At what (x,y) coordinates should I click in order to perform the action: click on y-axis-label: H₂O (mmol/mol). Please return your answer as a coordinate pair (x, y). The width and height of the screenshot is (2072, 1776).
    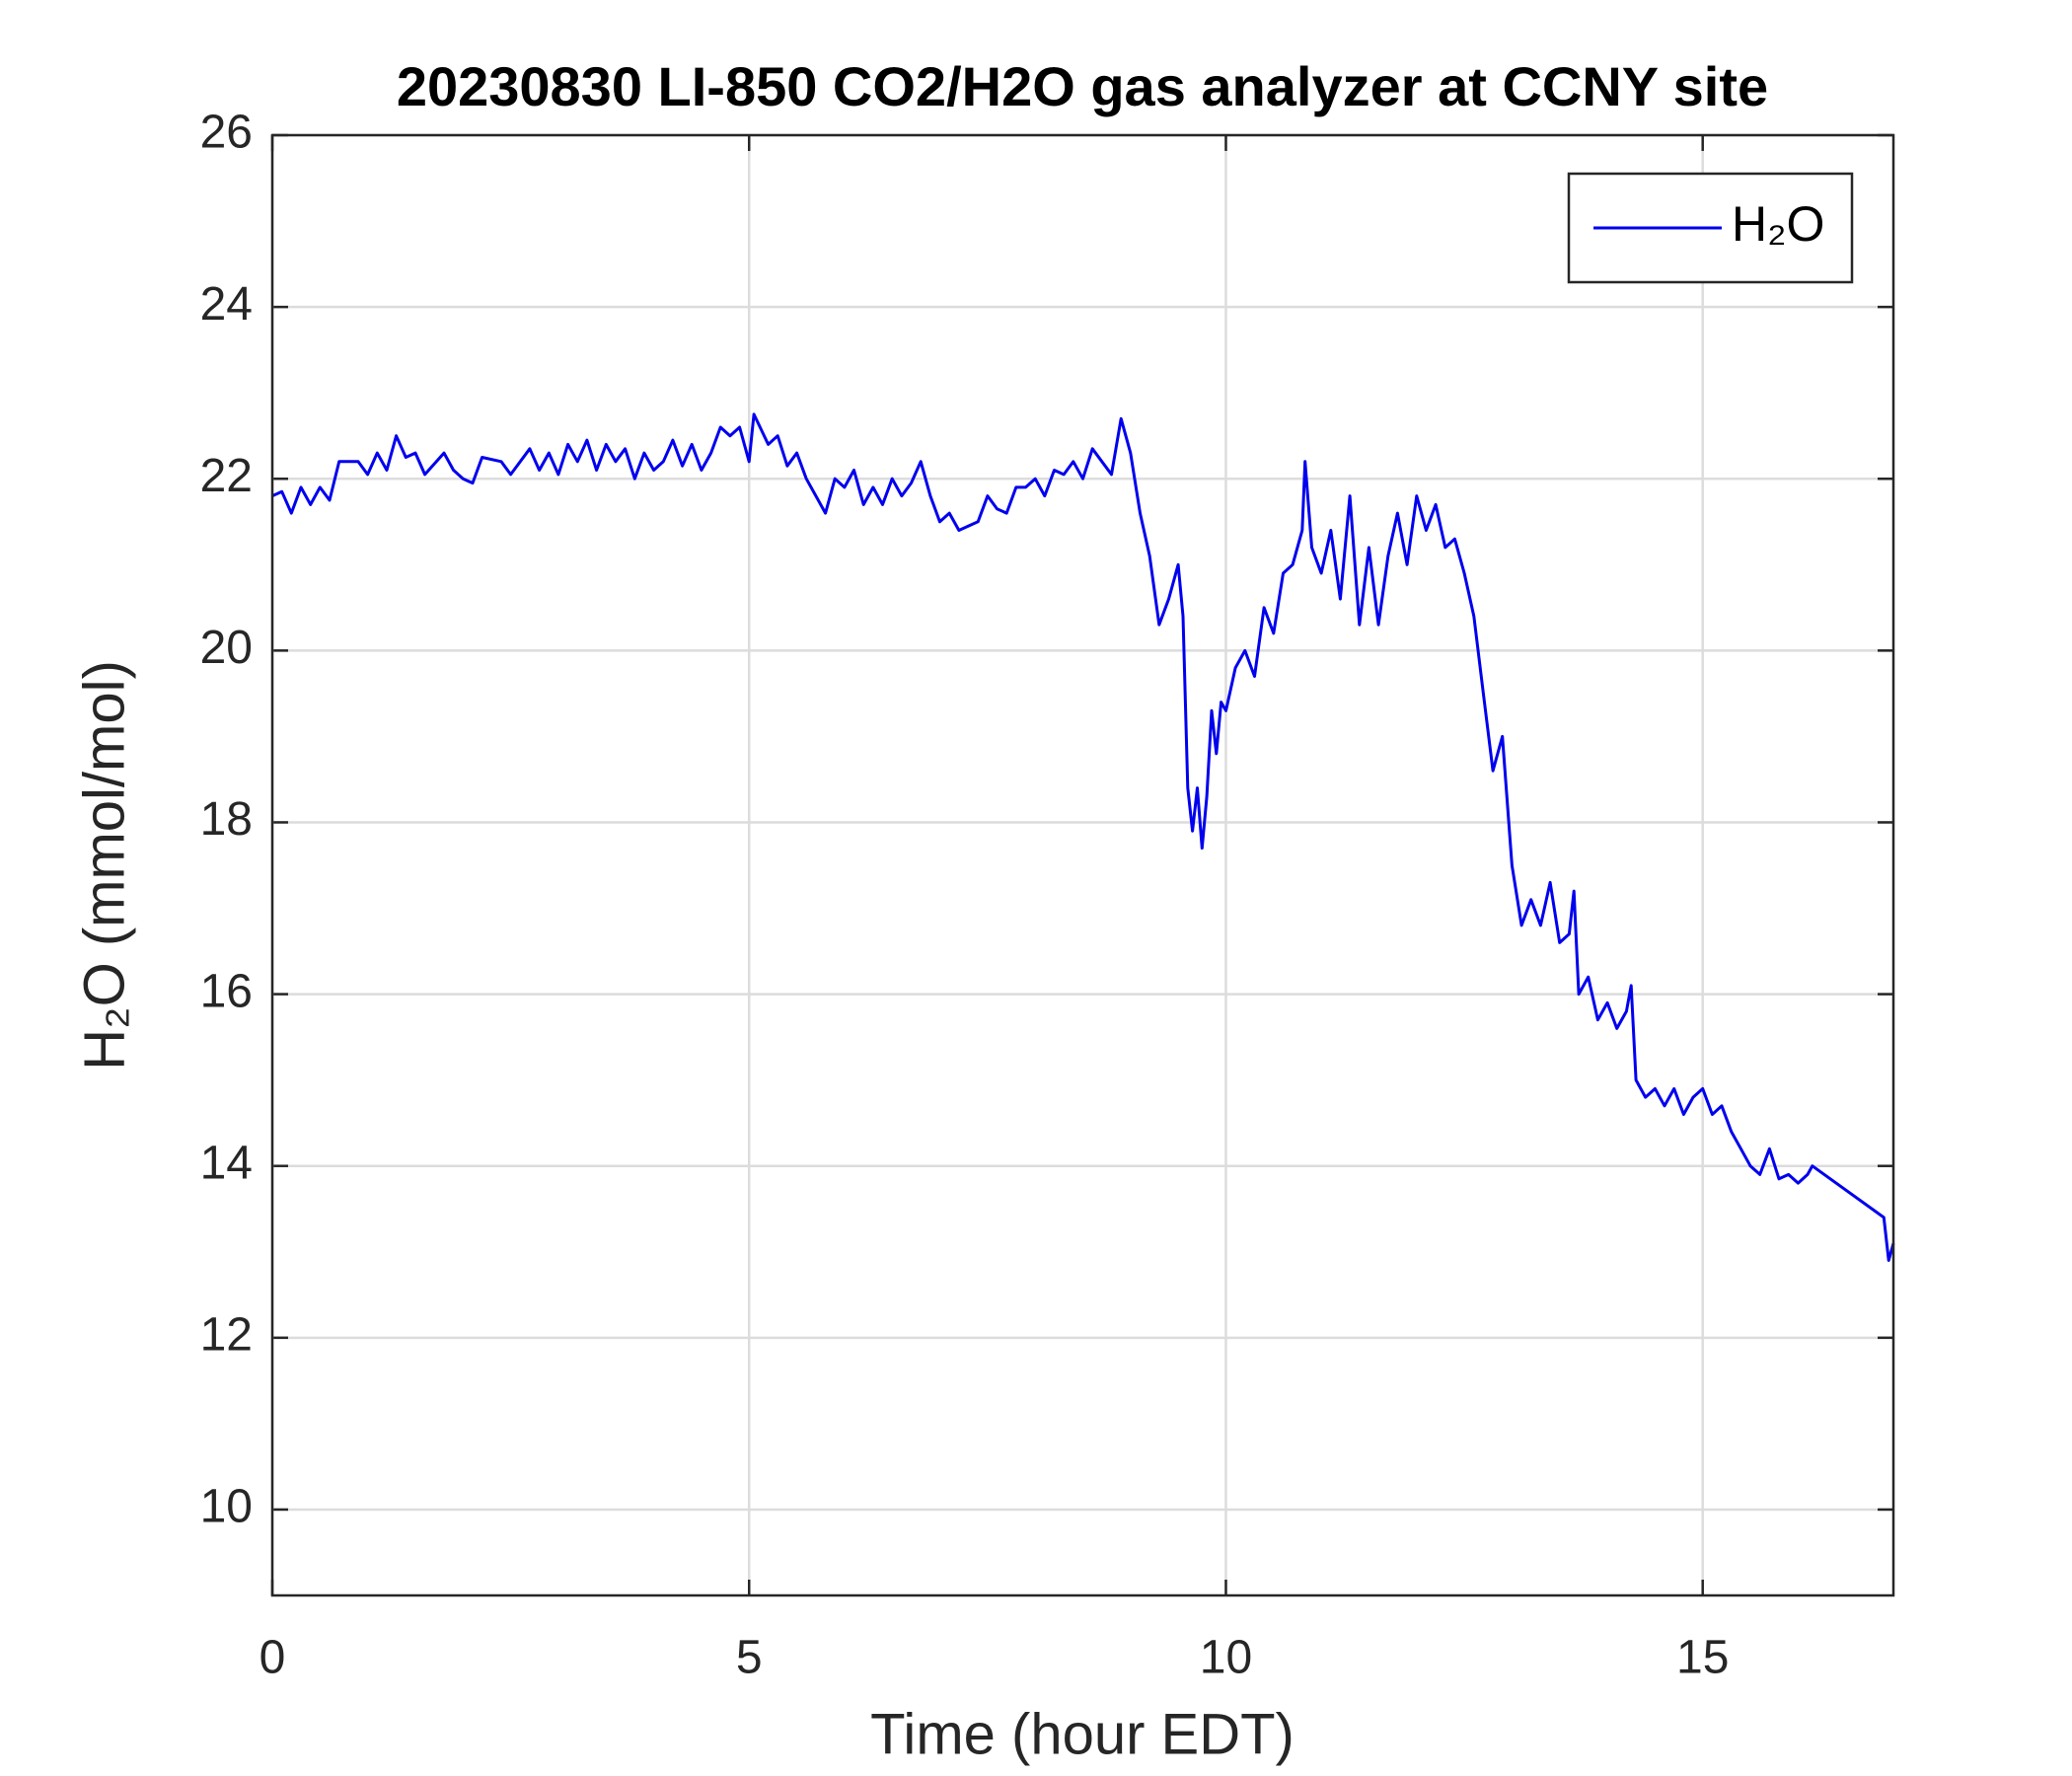
    Looking at the image, I should click on (104, 866).